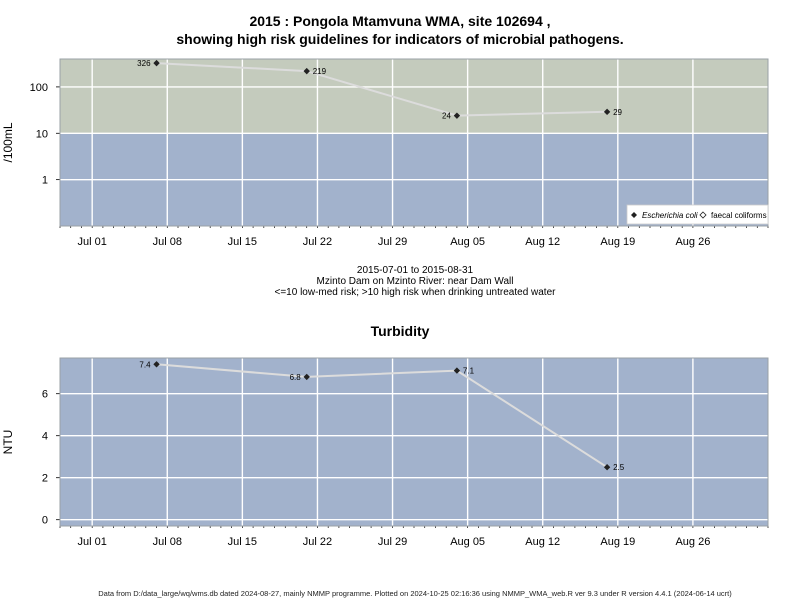  What do you see at coordinates (39, 88) in the screenshot?
I see `y-tick-label: 100` at bounding box center [39, 88].